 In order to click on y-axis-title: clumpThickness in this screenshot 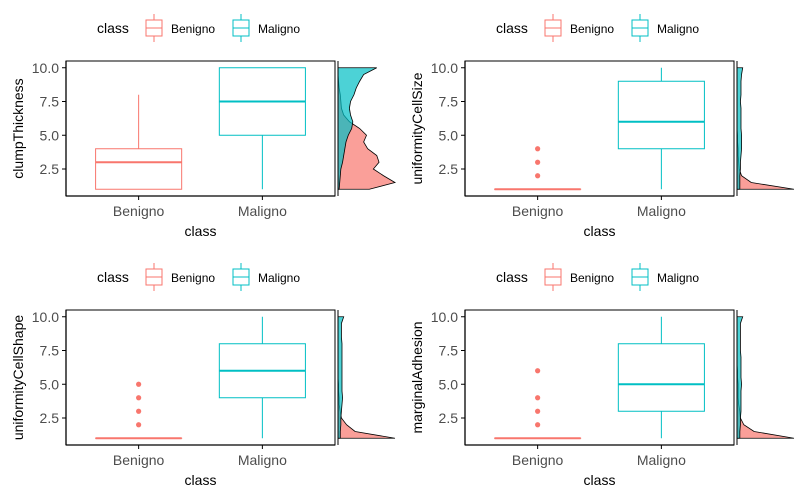, I will do `click(18, 128)`.